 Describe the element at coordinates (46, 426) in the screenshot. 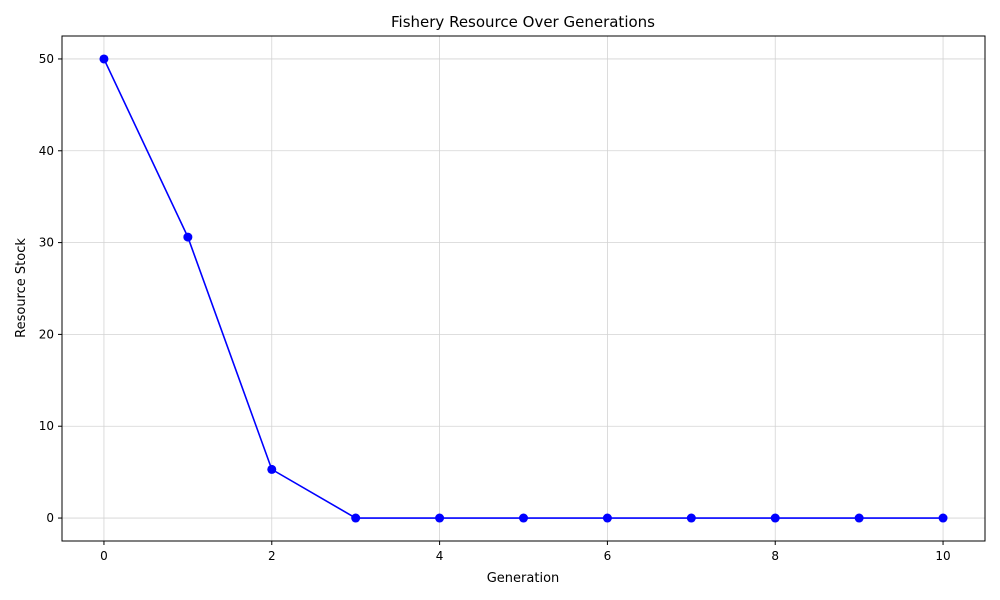

I see `y-tick-label: 10` at that location.